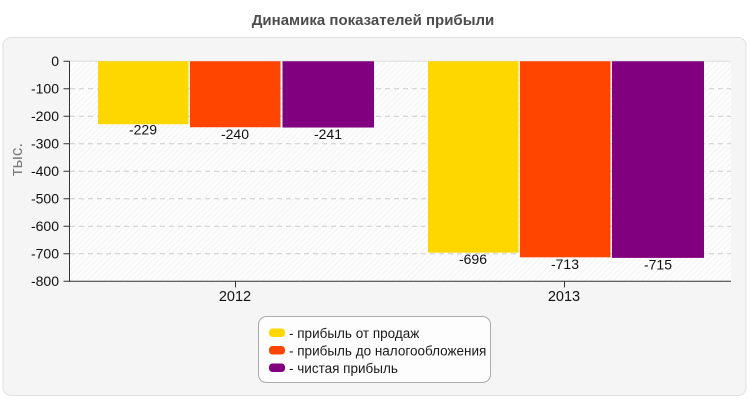 This screenshot has height=400, width=750. Describe the element at coordinates (235, 134) in the screenshot. I see `svg-text: -240` at that location.